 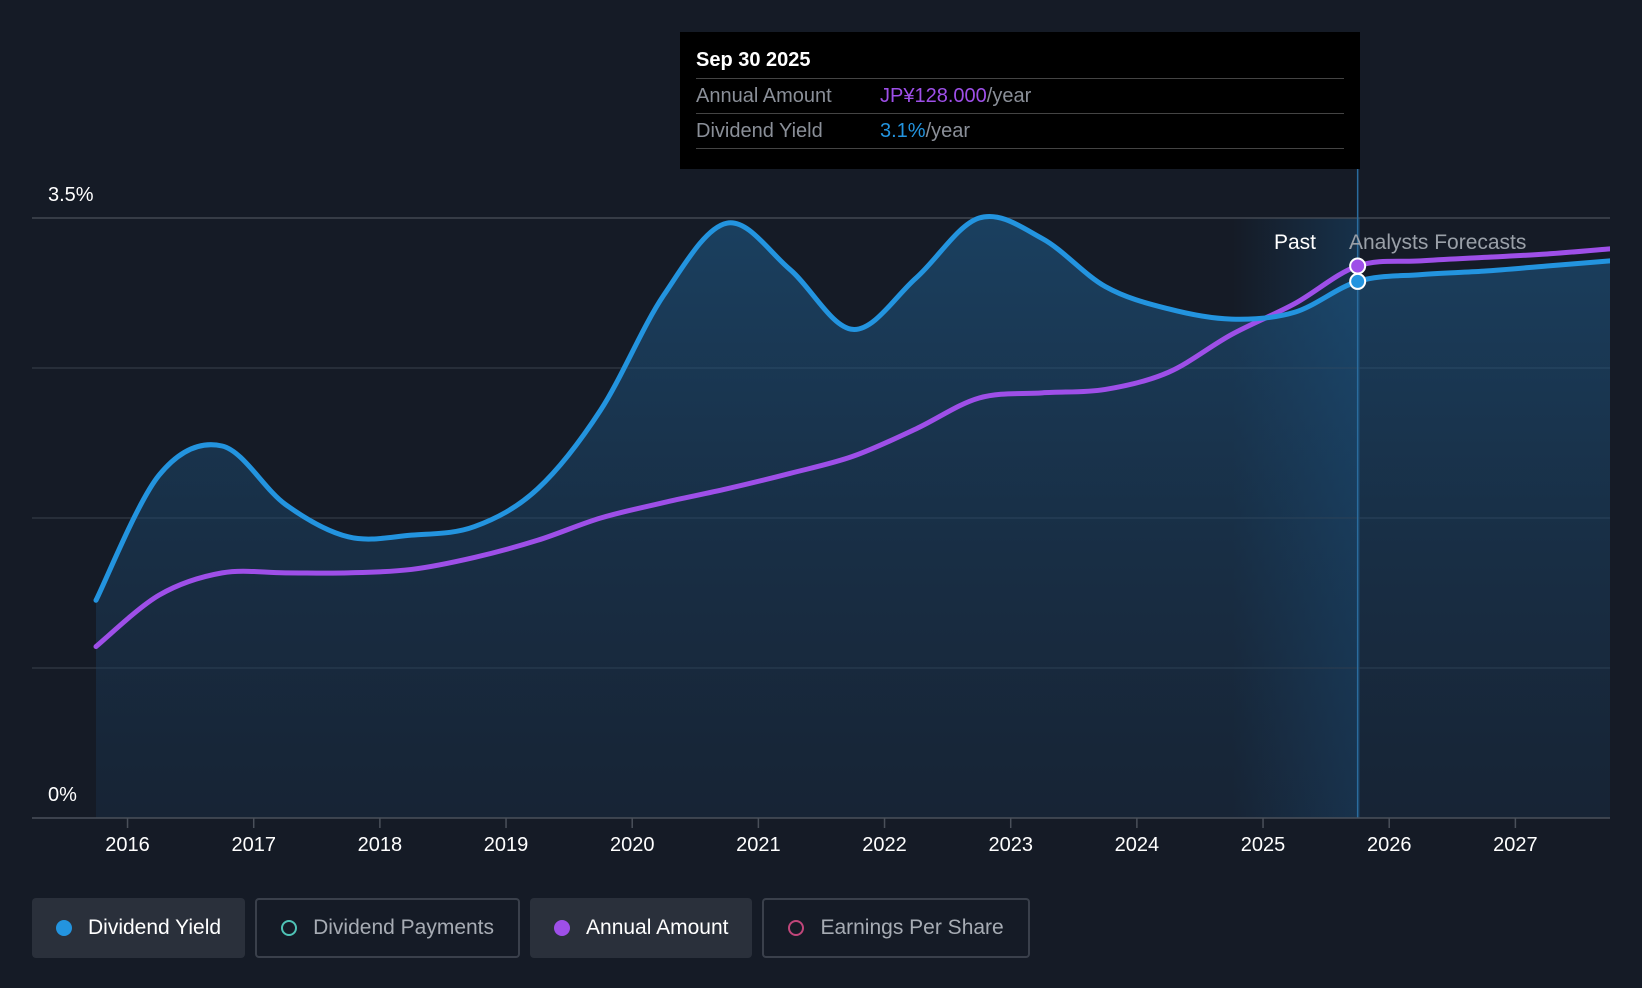 I want to click on past-label: Past, so click(x=1295, y=242).